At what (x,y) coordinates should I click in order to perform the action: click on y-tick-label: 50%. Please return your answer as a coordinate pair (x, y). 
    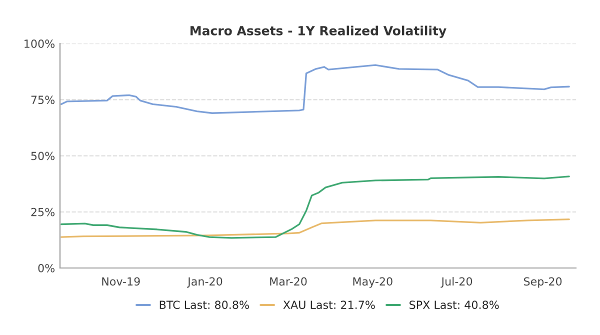
    Looking at the image, I should click on (43, 156).